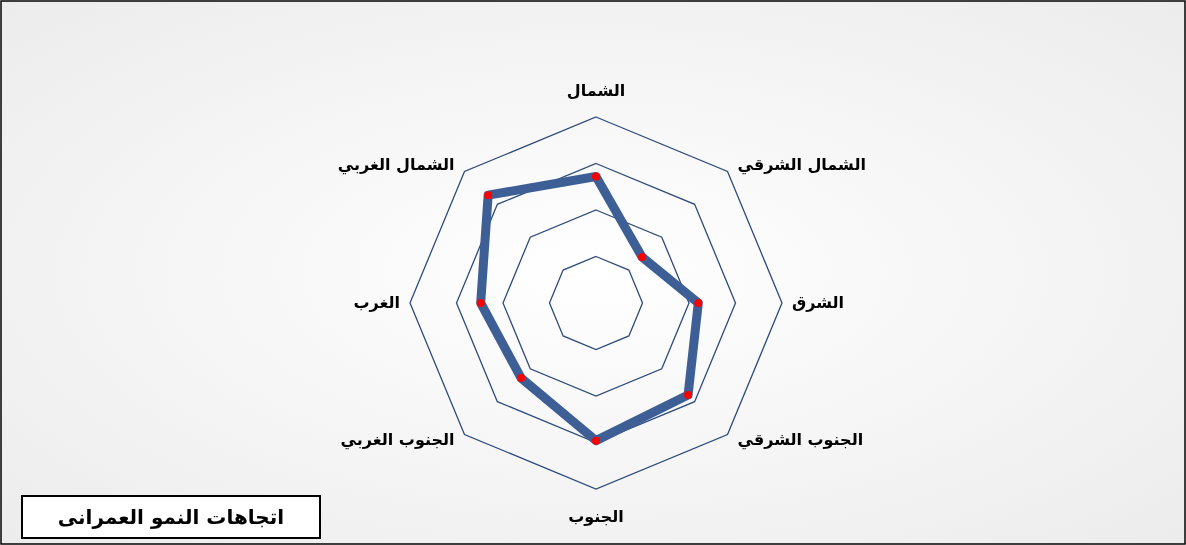 The image size is (1186, 545). What do you see at coordinates (596, 516) in the screenshot?
I see `spoke-label: الجنوب` at bounding box center [596, 516].